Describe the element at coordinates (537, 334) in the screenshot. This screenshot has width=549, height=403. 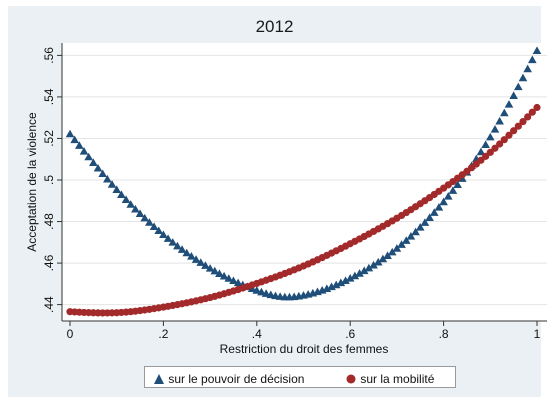
I see `x-tick-label: 1` at that location.